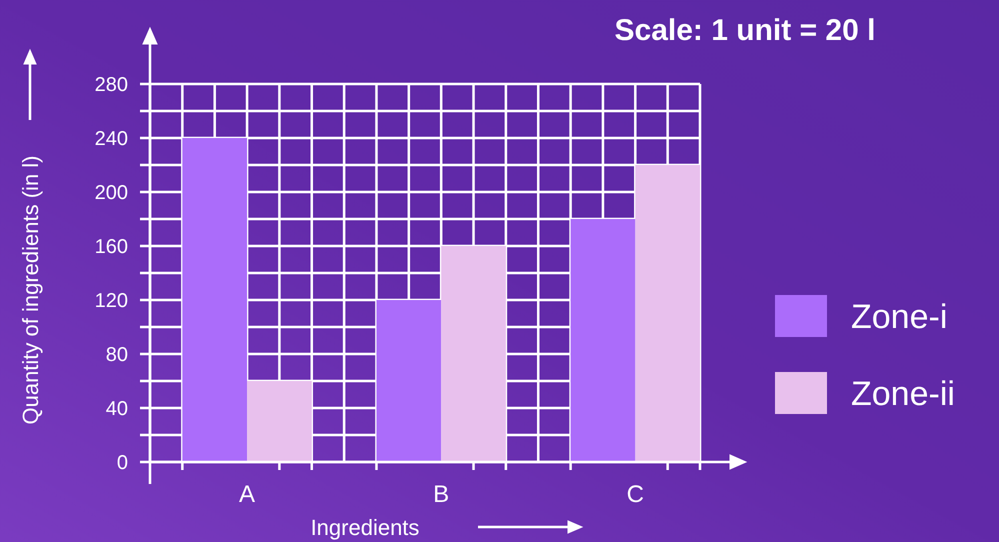  What do you see at coordinates (247, 494) in the screenshot?
I see `x-tick-label: A` at bounding box center [247, 494].